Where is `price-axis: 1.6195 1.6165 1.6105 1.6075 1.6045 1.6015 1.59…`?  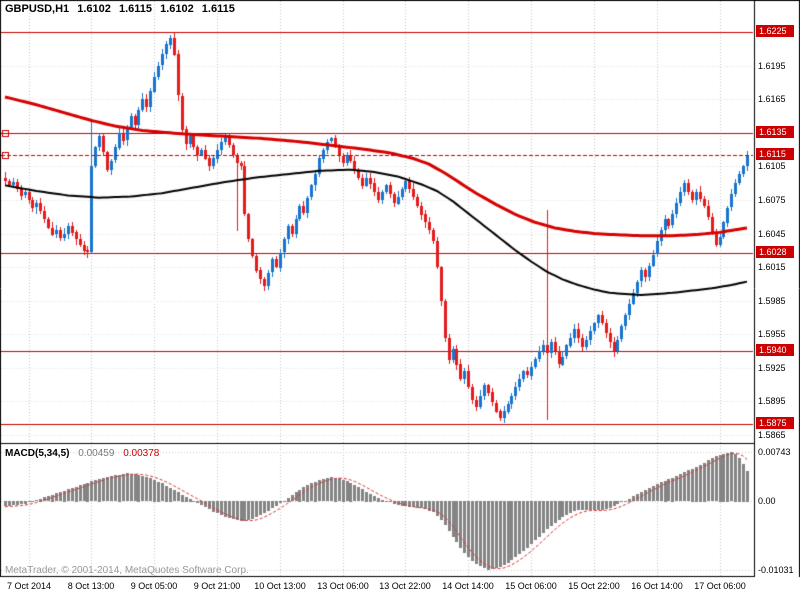 price-axis: 1.6195 1.6165 1.6105 1.6075 1.6045 1.6015 1.59… is located at coordinates (778, 289).